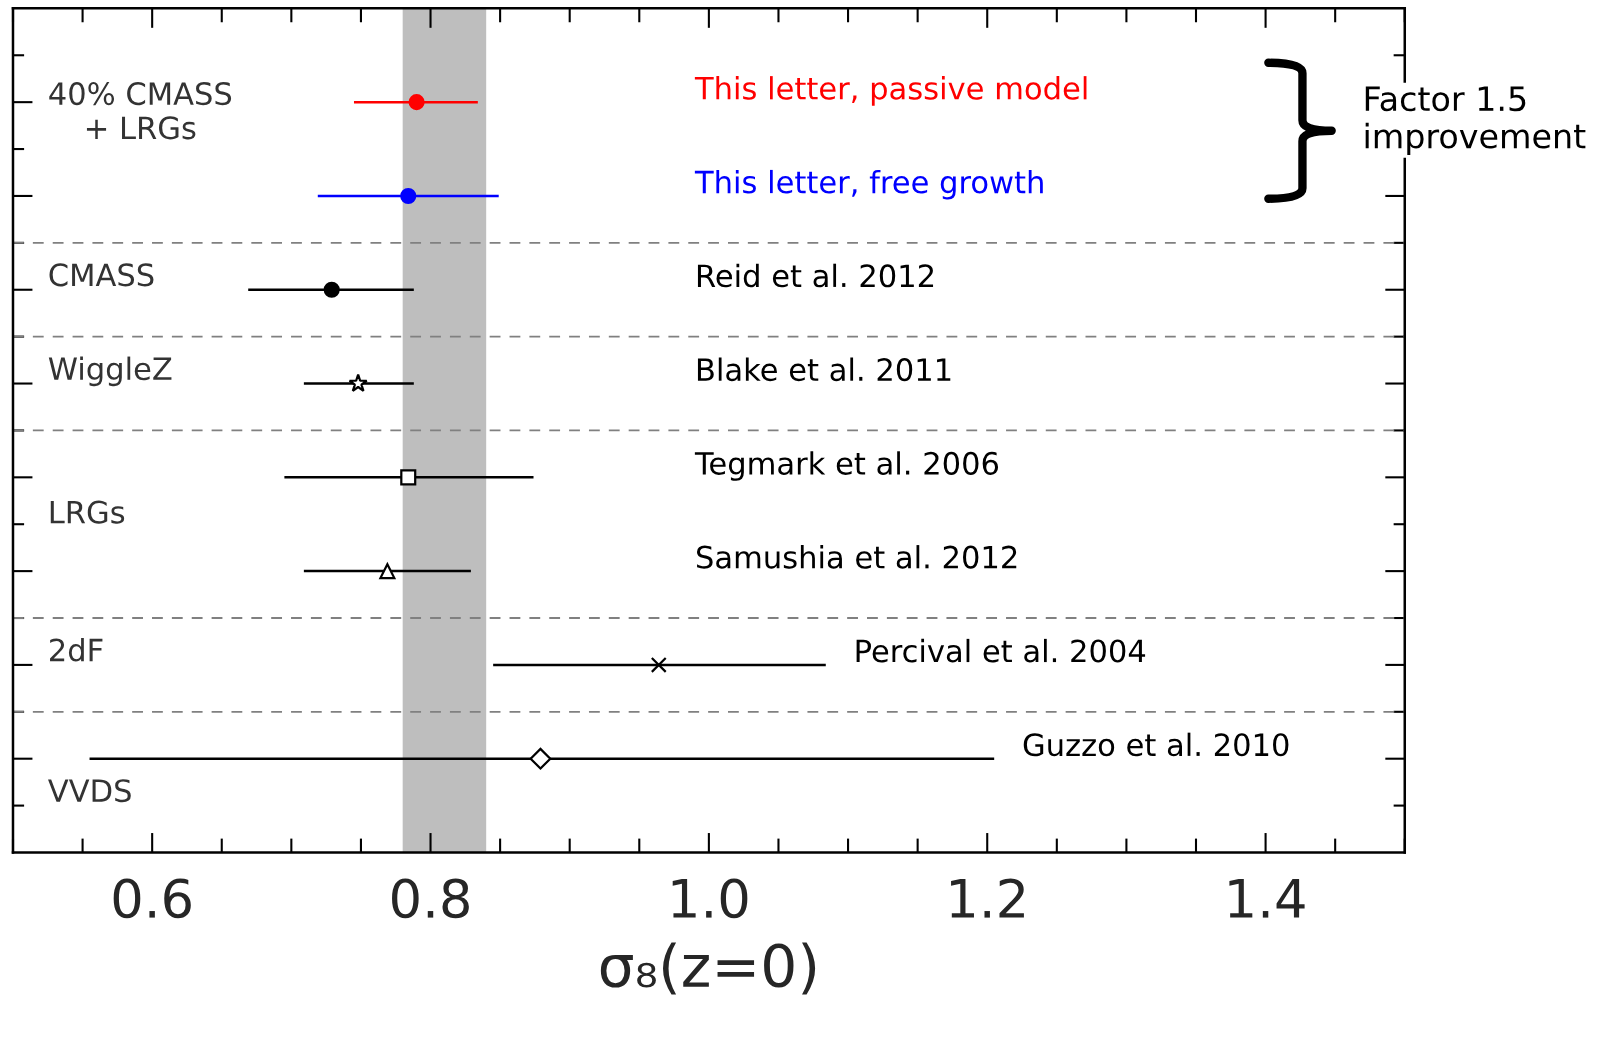 Image resolution: width=1624 pixels, height=1046 pixels. Describe the element at coordinates (89, 791) in the screenshot. I see `annotation: VVDS` at that location.